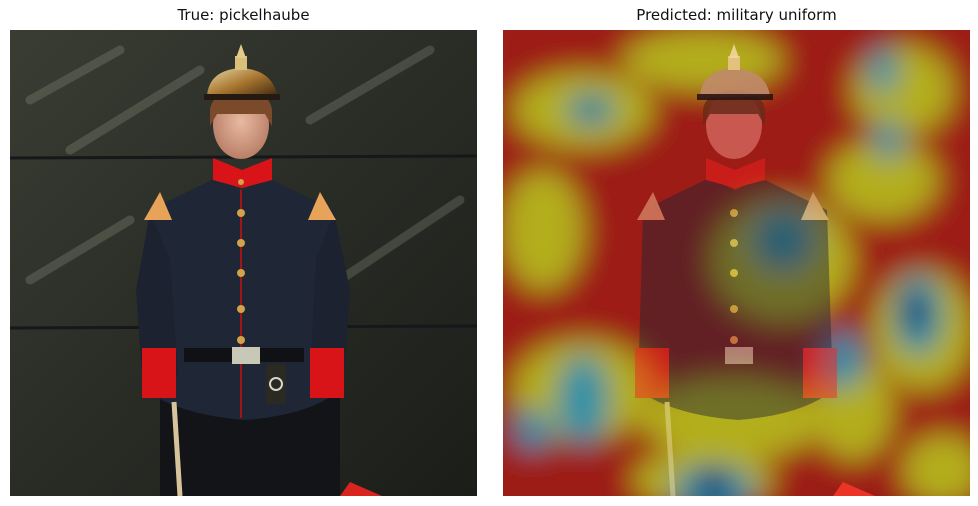 The width and height of the screenshot is (978, 506). I want to click on right-panel-title: Predicted: military uniform, so click(736, 15).